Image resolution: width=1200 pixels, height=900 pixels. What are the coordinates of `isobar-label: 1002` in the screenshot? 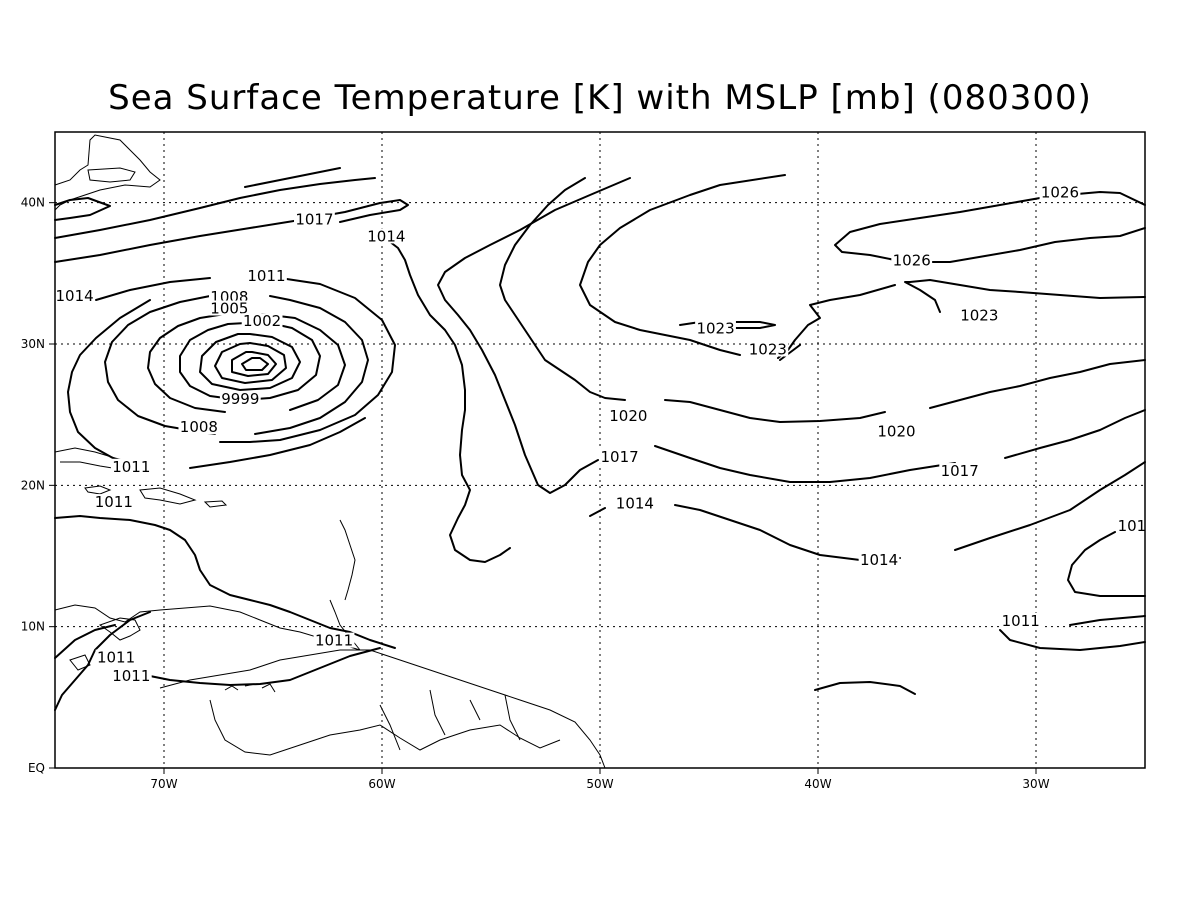 It's located at (262, 321).